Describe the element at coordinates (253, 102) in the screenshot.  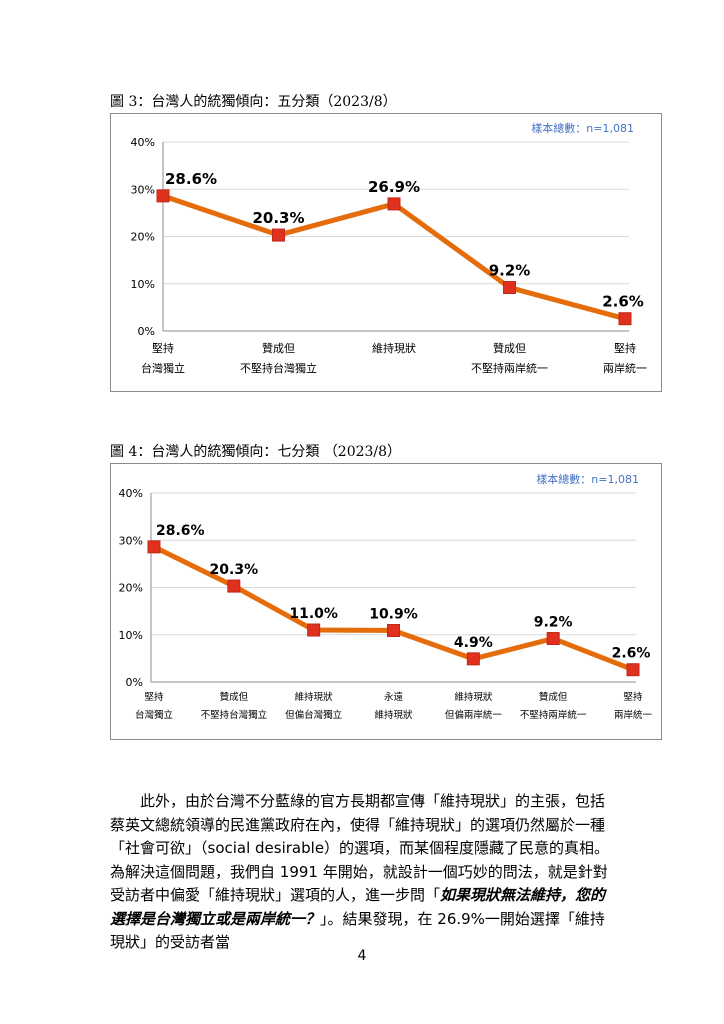
I see `figure-3-caption: 圖 3：台灣人的統獨傾向：五分類（2023/8）` at that location.